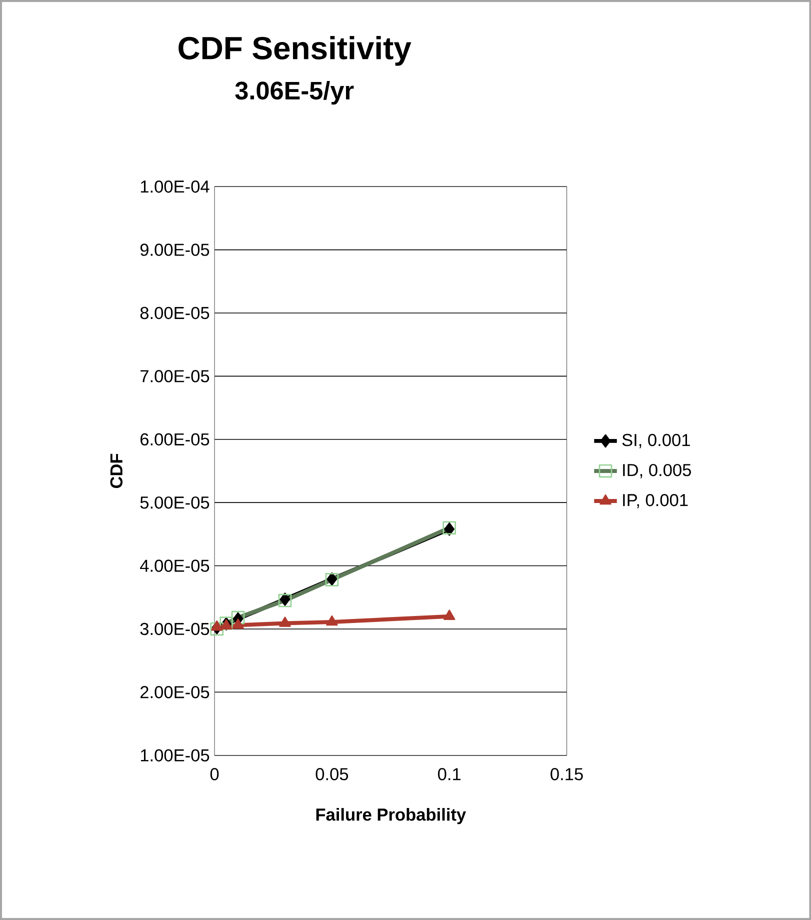  Describe the element at coordinates (449, 774) in the screenshot. I see `x-tick-label: 0.1` at that location.